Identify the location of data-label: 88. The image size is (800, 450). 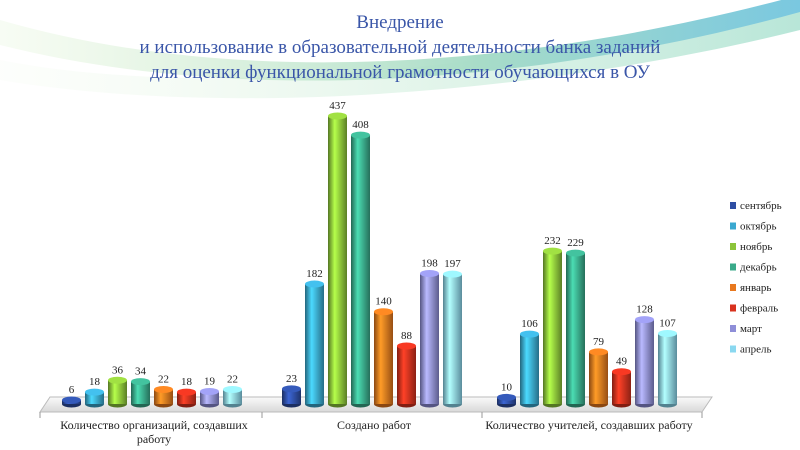
(407, 336).